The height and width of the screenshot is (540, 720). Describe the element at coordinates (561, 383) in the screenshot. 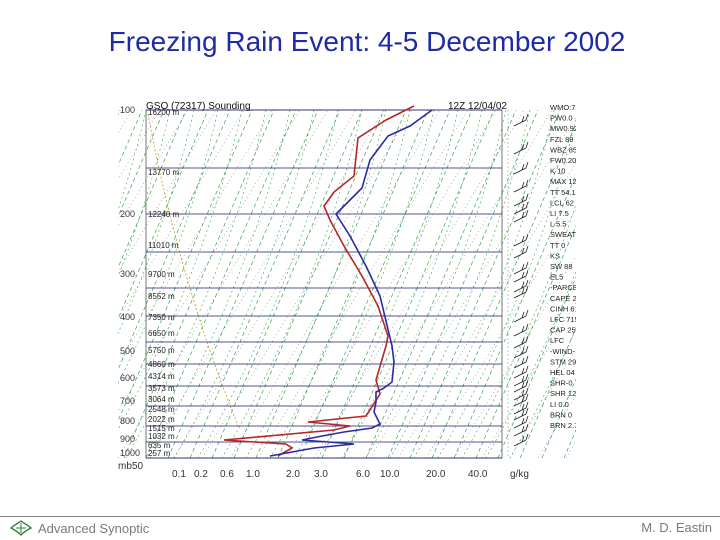

I see `stability-index-entry: SHR-0` at that location.